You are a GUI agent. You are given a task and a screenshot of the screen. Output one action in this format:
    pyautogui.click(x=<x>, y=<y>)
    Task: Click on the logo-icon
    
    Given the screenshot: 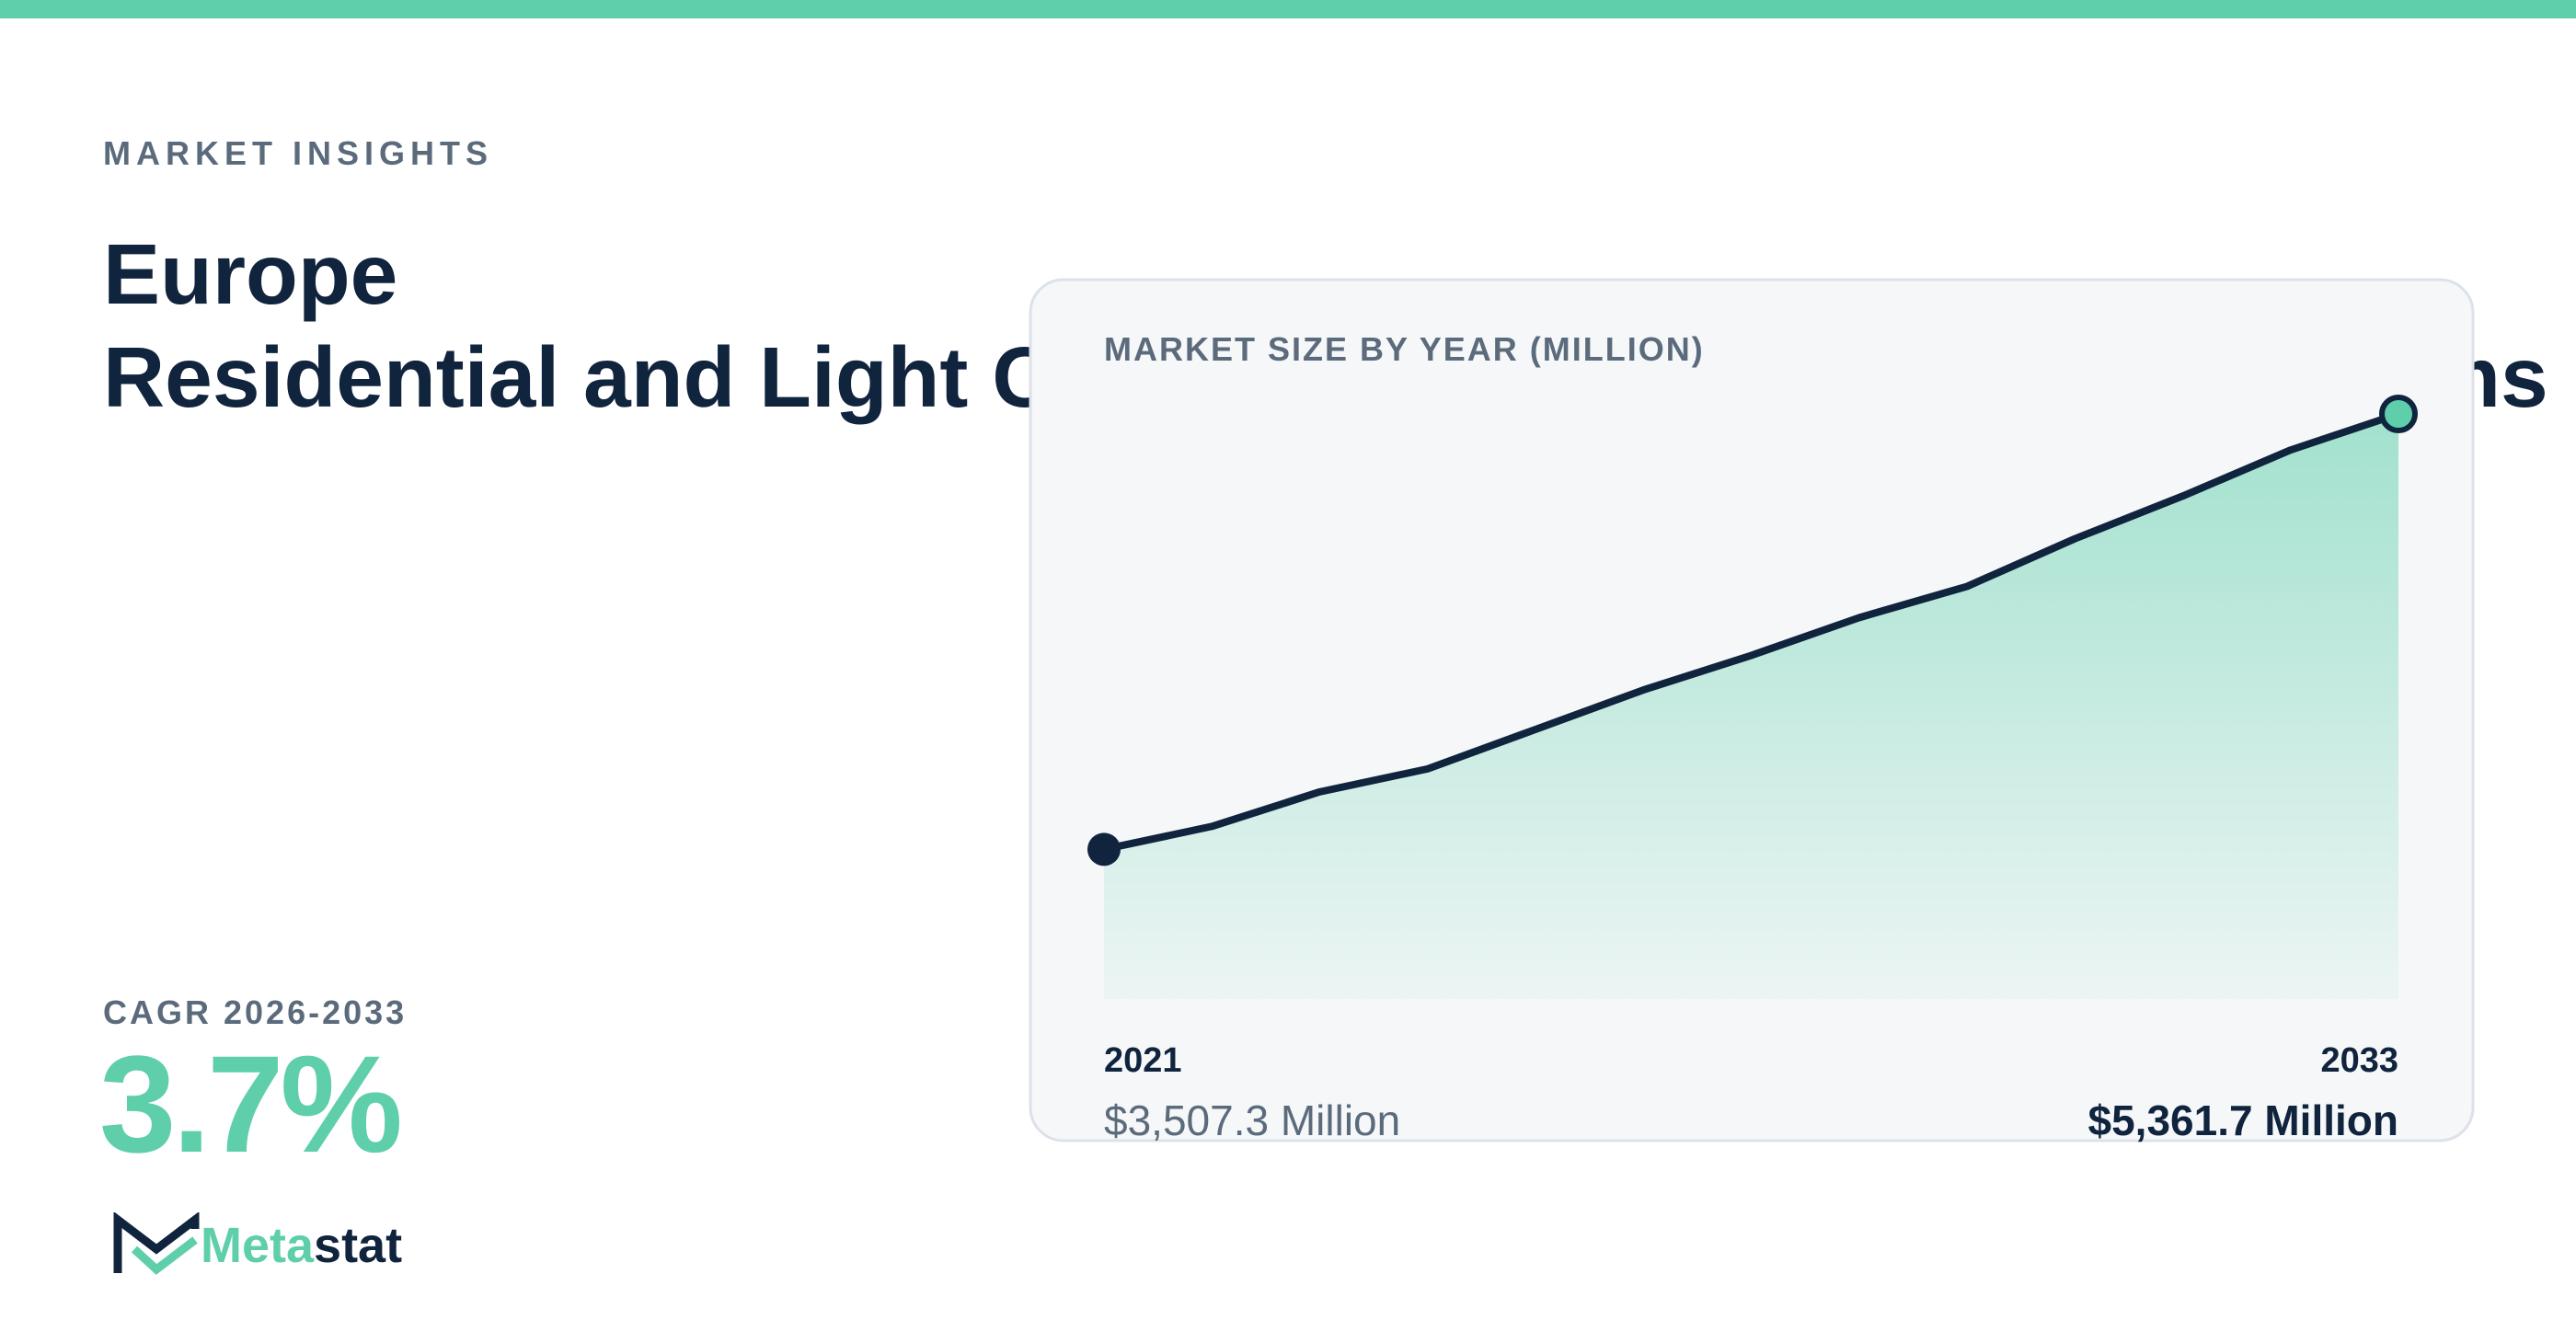 What is the action you would take?
    pyautogui.click(x=156, y=1243)
    